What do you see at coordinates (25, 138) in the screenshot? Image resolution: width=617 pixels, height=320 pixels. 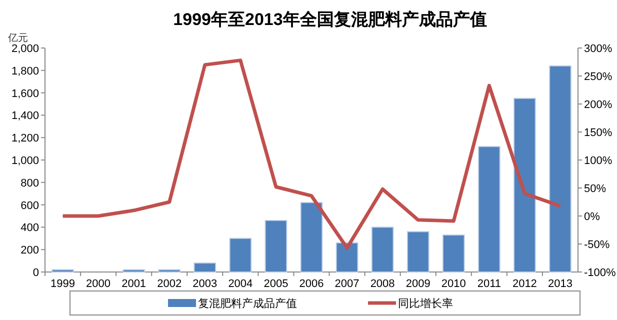 I see `y-tick-label: 1,200` at bounding box center [25, 138].